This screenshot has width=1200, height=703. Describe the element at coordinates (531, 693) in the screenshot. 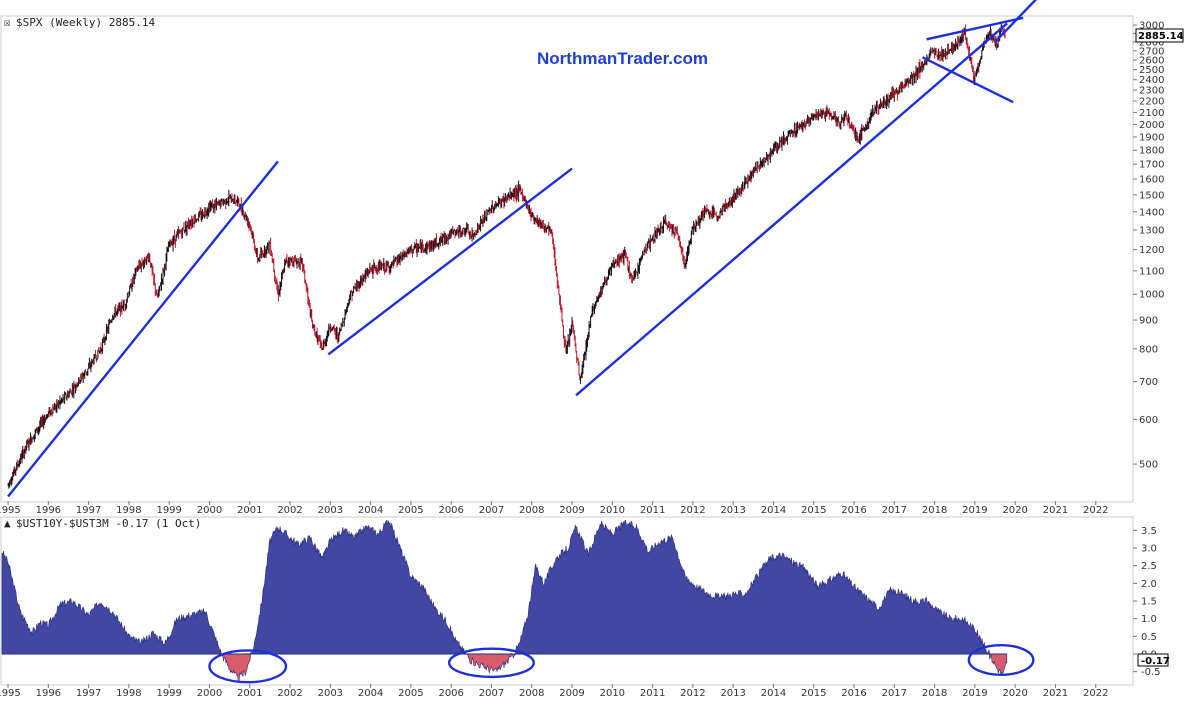

I see `spread-x-tick-label: 2008` at that location.